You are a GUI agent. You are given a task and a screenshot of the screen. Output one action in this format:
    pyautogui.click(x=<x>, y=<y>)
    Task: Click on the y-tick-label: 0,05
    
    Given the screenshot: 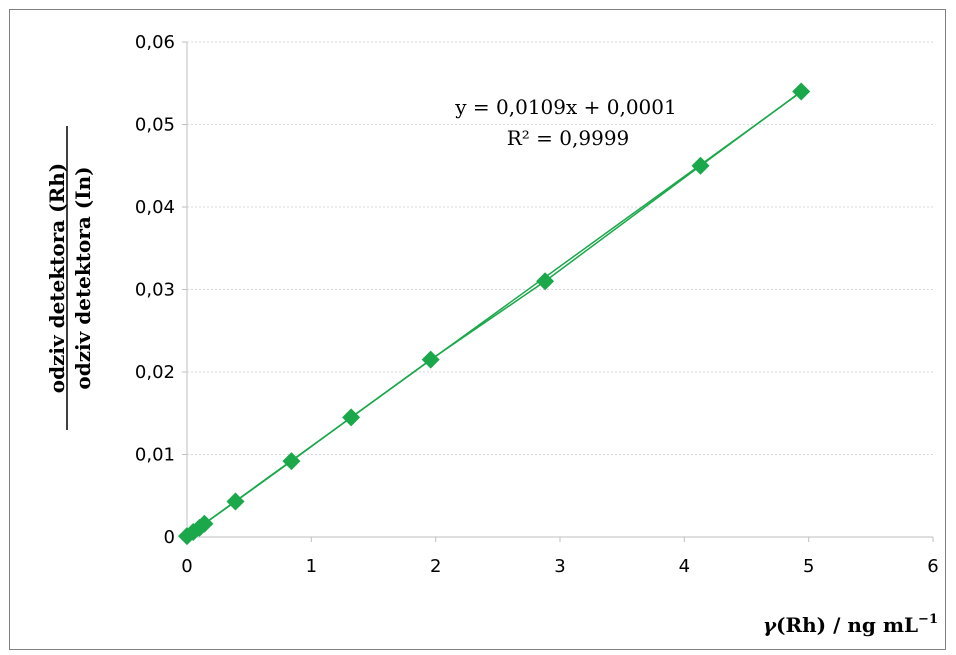 What is the action you would take?
    pyautogui.click(x=155, y=125)
    